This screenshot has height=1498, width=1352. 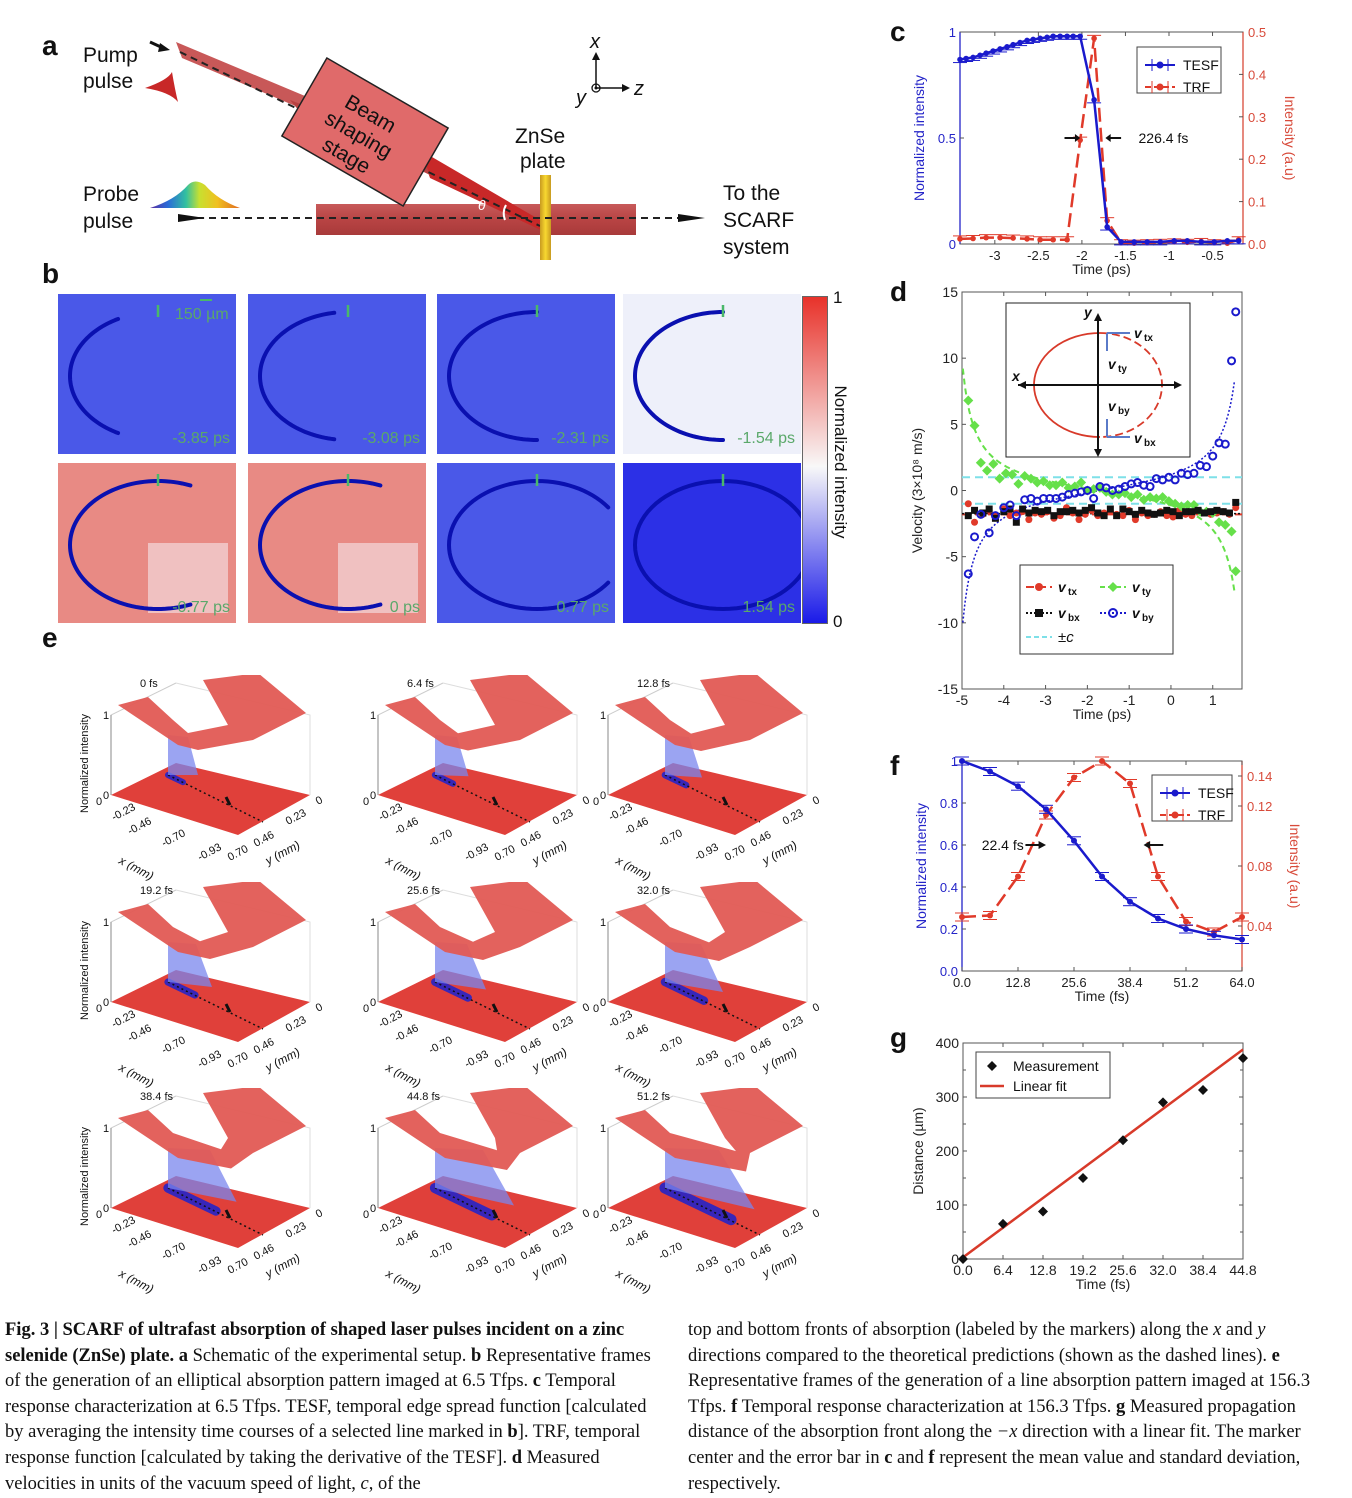 What do you see at coordinates (1004, 700) in the screenshot?
I see `x-tick-label: -4` at bounding box center [1004, 700].